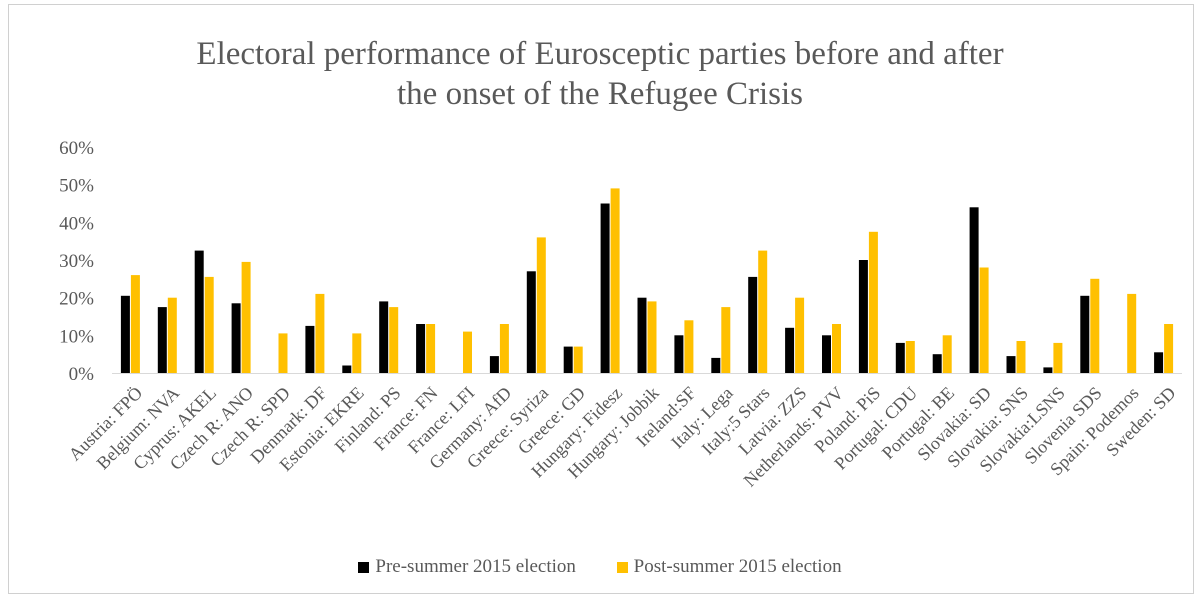  I want to click on y-axis-tick-labels: 0% 10% 20% 30% 40% 50% 60%, so click(76, 261).